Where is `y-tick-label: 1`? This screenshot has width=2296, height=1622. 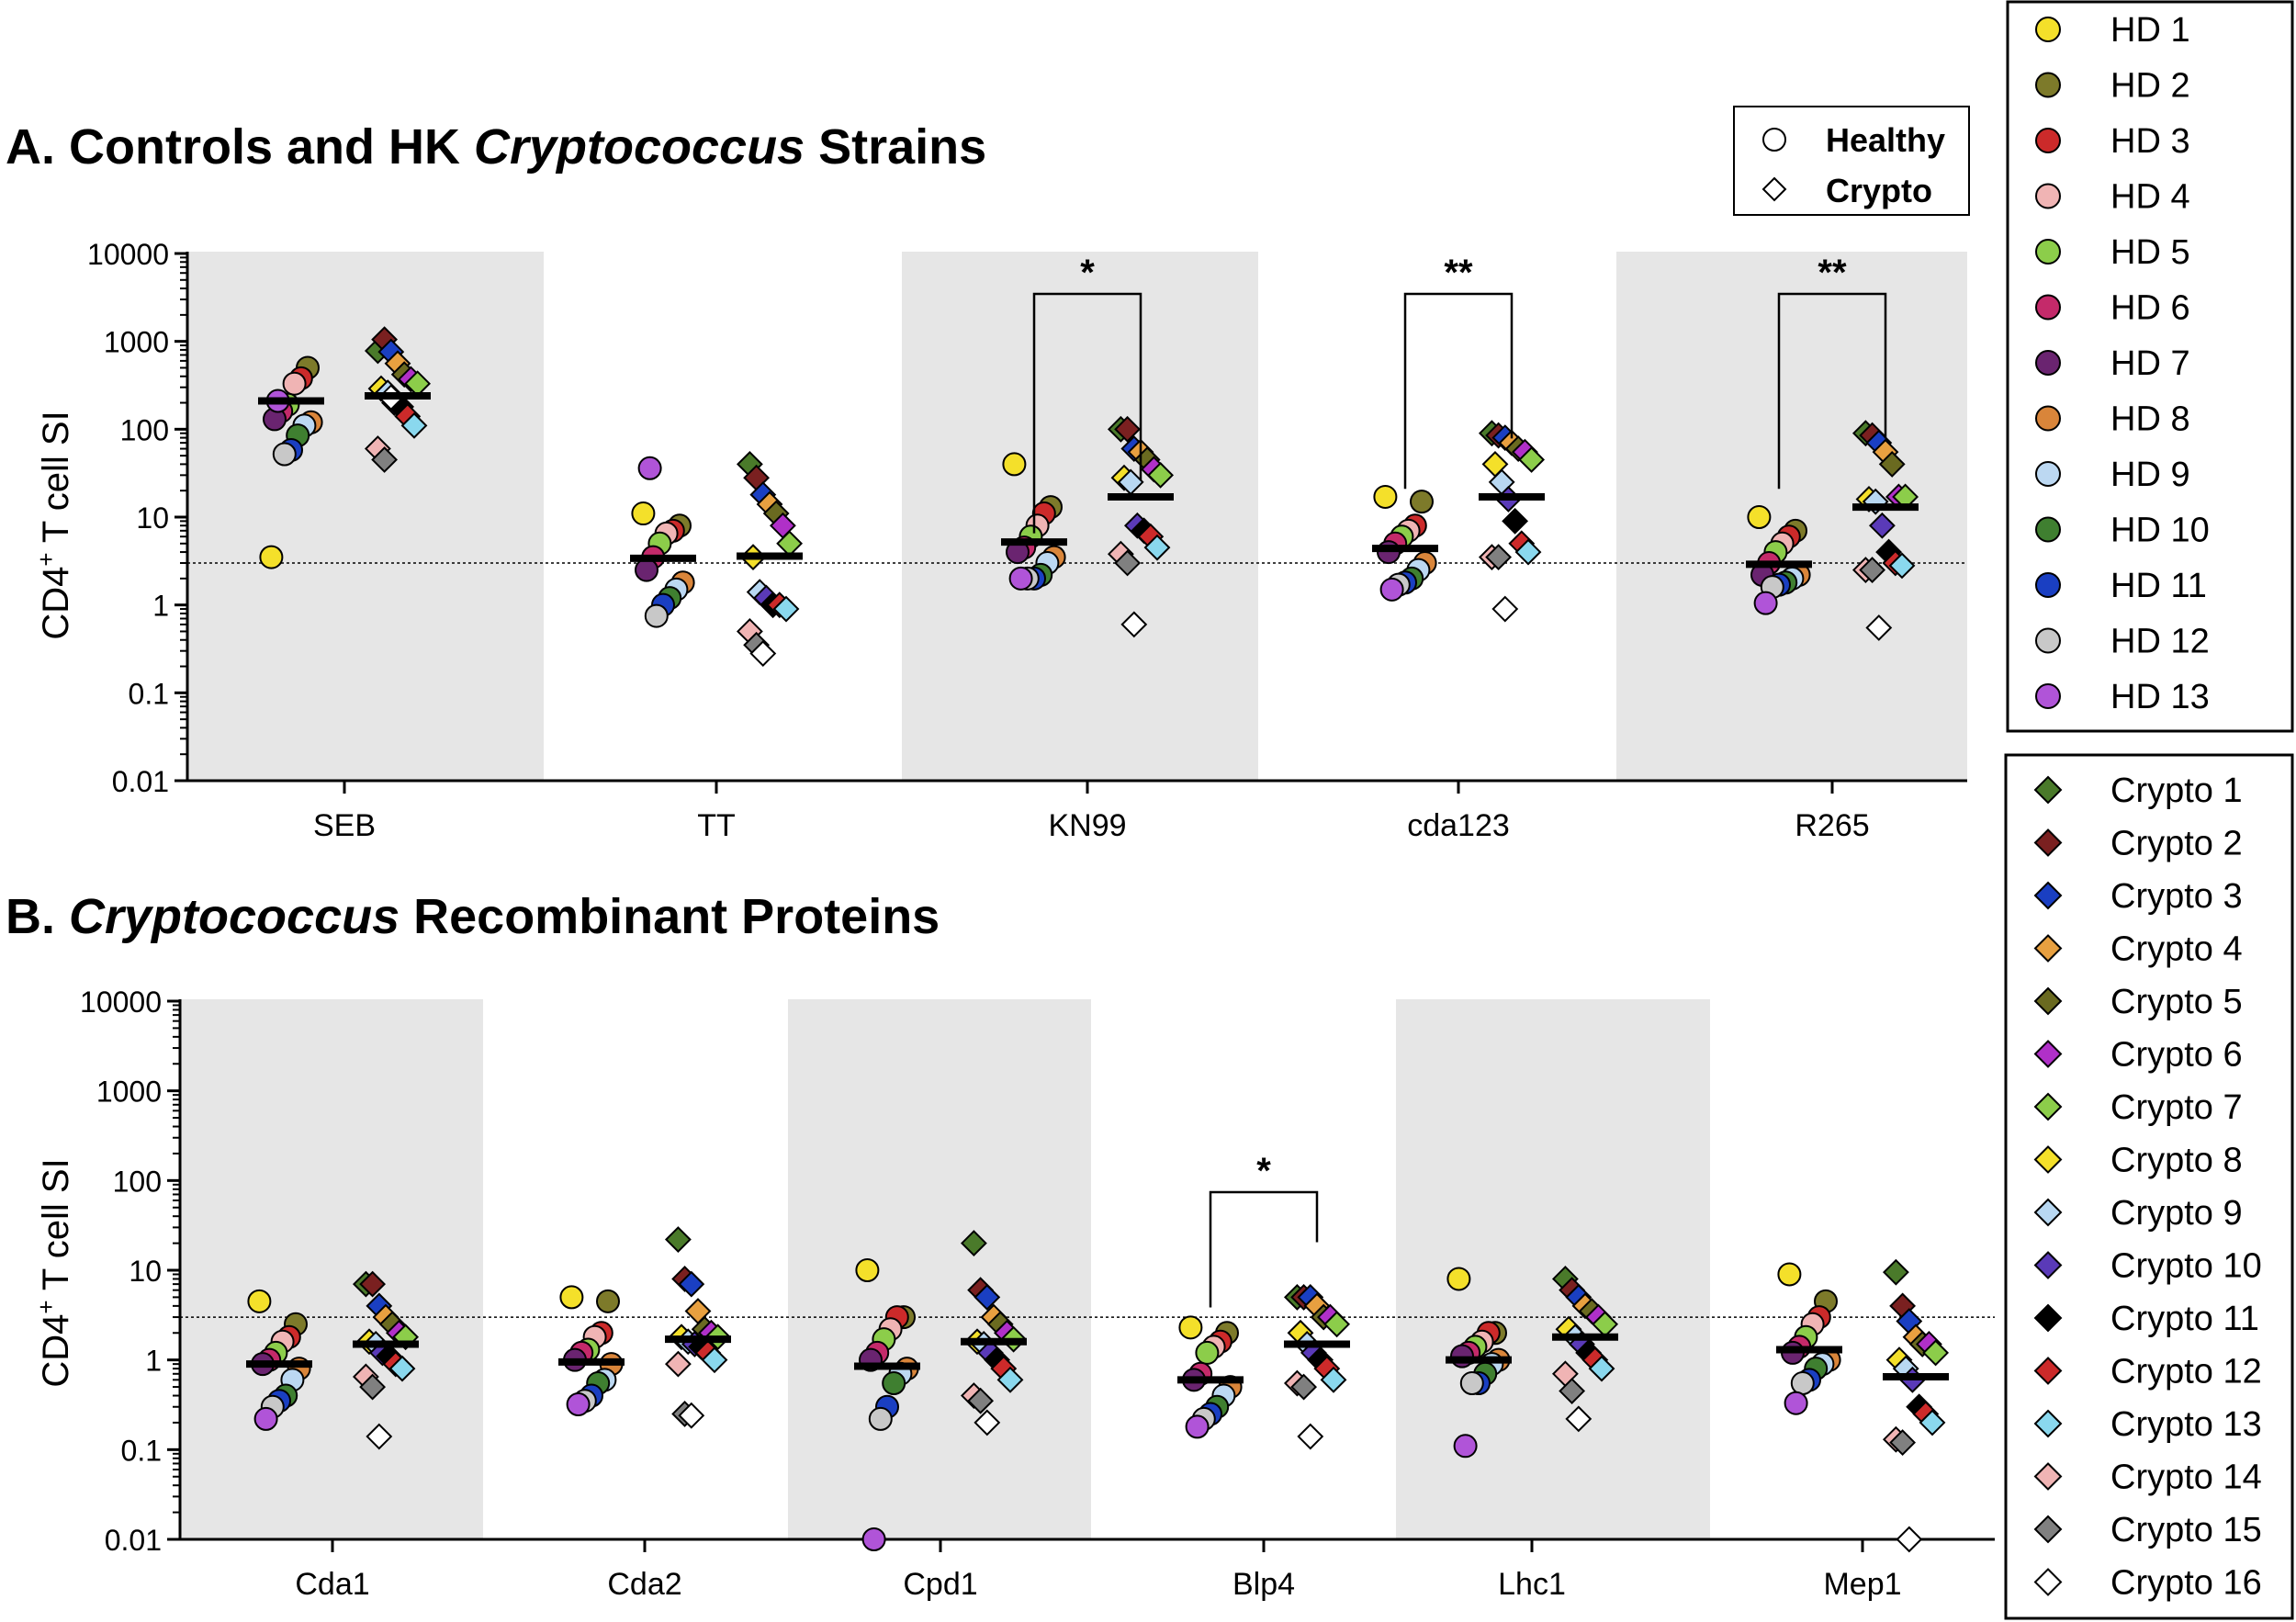 y-tick-label: 1 is located at coordinates (153, 1361).